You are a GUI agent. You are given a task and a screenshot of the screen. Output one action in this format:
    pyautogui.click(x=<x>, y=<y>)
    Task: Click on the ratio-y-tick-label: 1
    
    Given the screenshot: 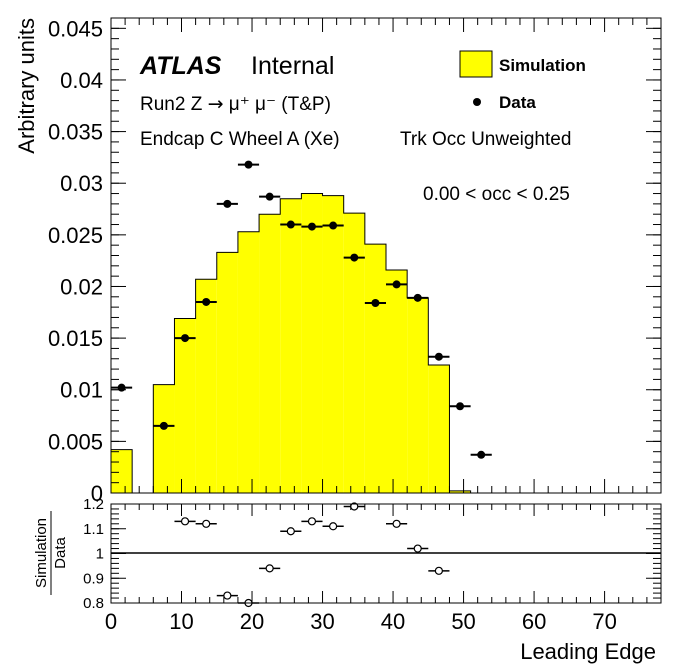 What is the action you would take?
    pyautogui.click(x=100, y=554)
    